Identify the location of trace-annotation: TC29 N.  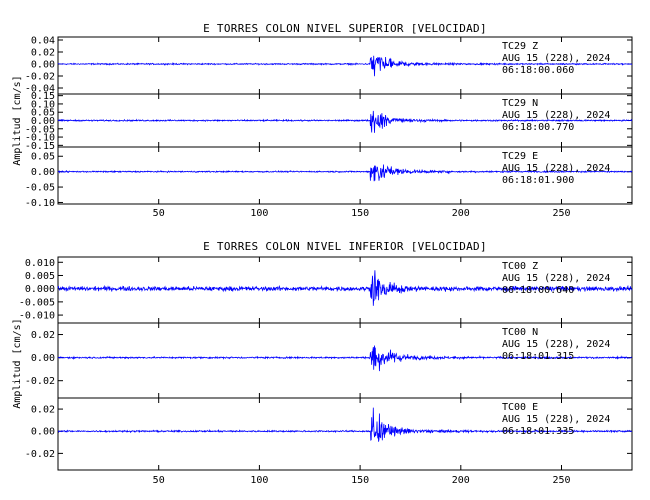
(520, 103).